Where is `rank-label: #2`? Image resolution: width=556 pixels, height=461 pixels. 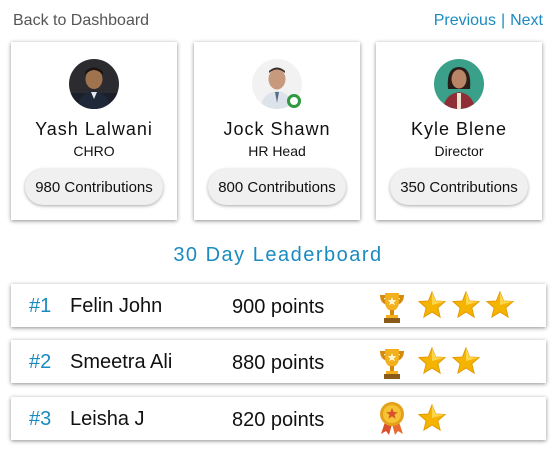 rank-label: #2 is located at coordinates (40, 362).